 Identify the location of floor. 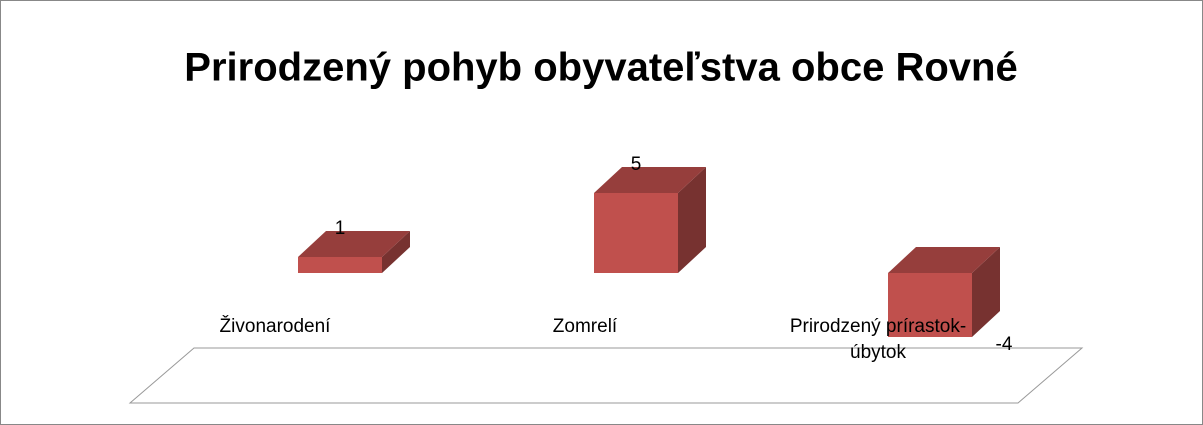
(606, 375).